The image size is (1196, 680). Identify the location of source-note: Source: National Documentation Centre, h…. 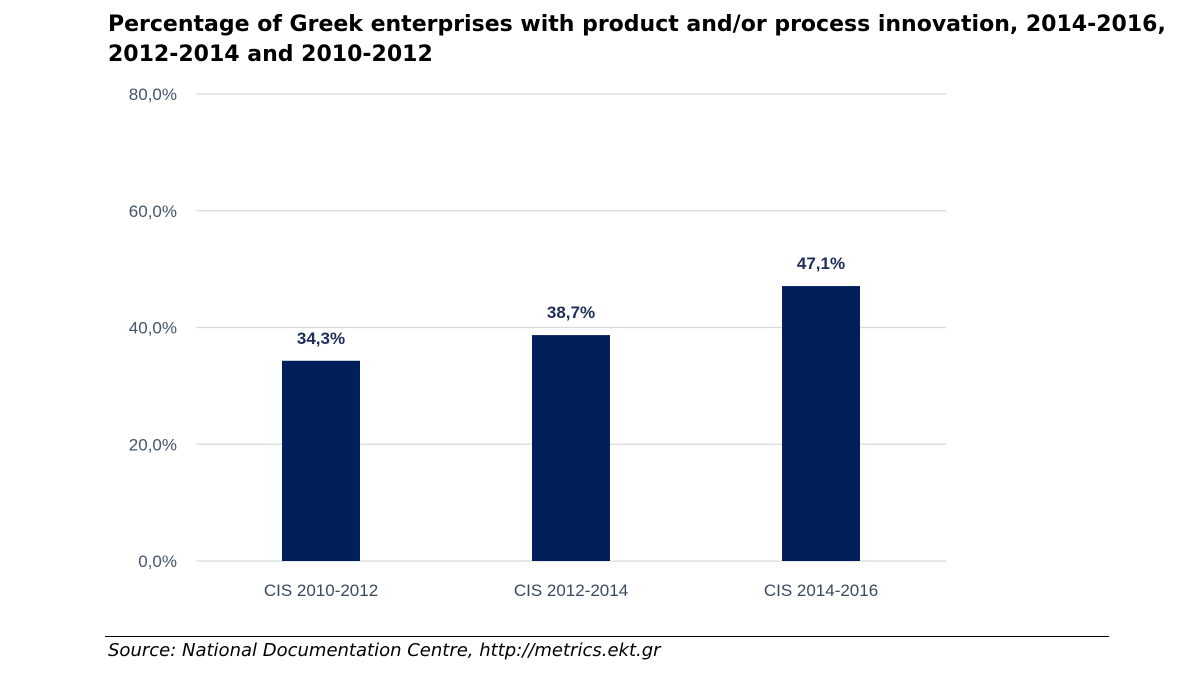
(384, 650).